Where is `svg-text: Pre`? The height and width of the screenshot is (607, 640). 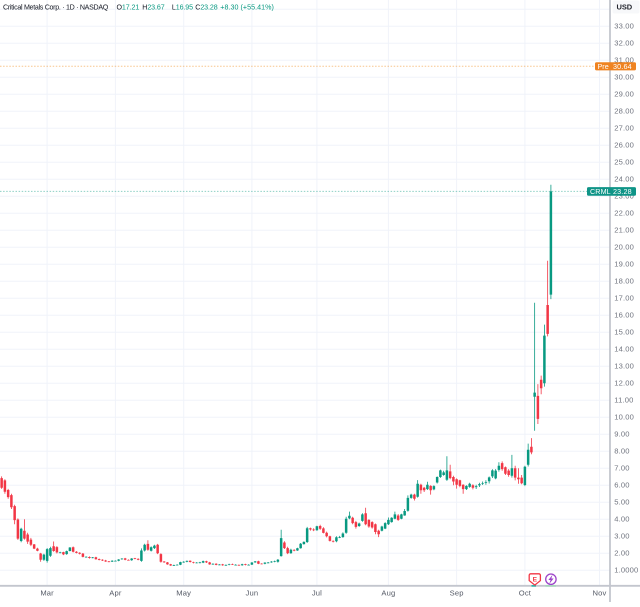 svg-text: Pre is located at coordinates (603, 66).